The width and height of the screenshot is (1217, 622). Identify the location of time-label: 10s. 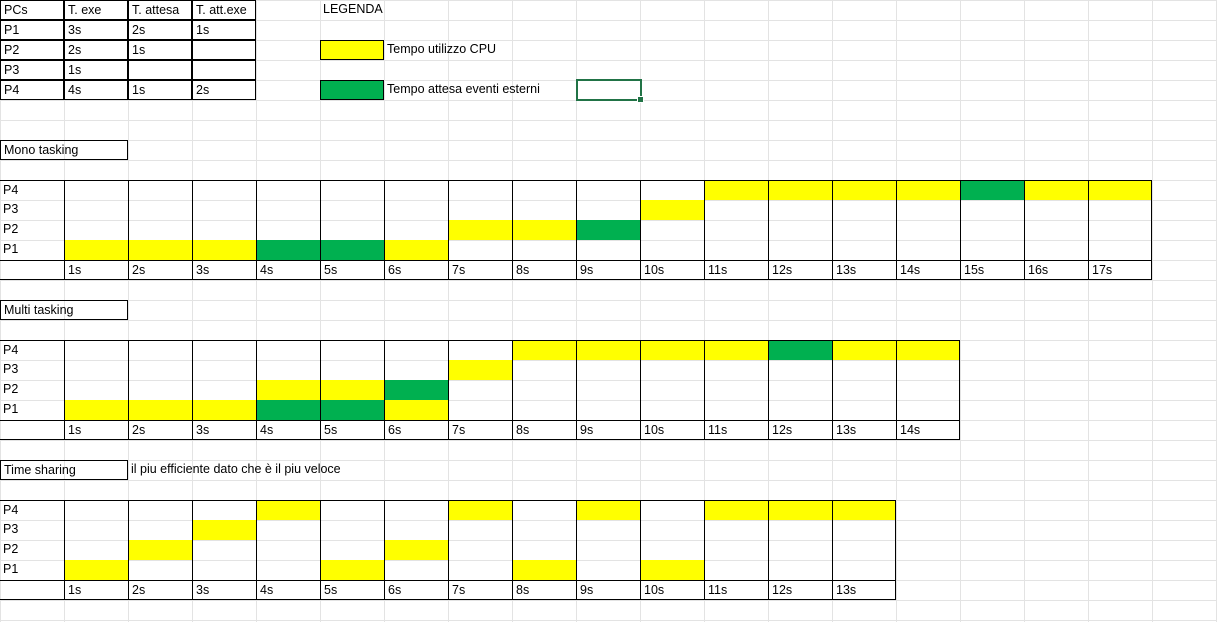
(672, 430).